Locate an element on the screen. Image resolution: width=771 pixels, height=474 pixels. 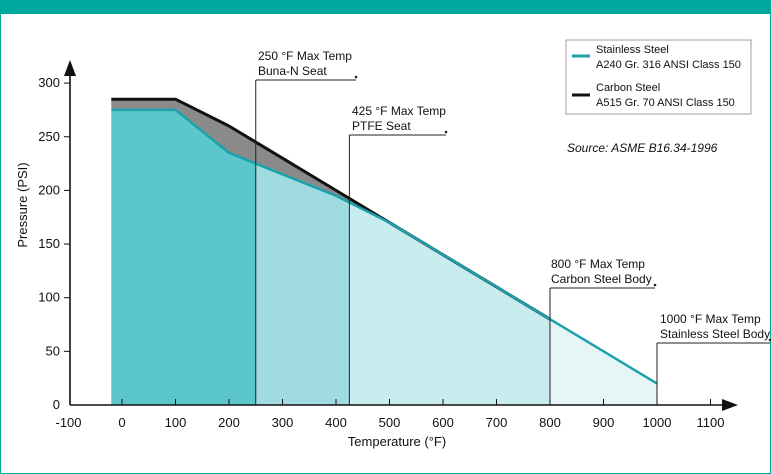
marker-label-250-line2: Buna-N Seat is located at coordinates (292, 71).